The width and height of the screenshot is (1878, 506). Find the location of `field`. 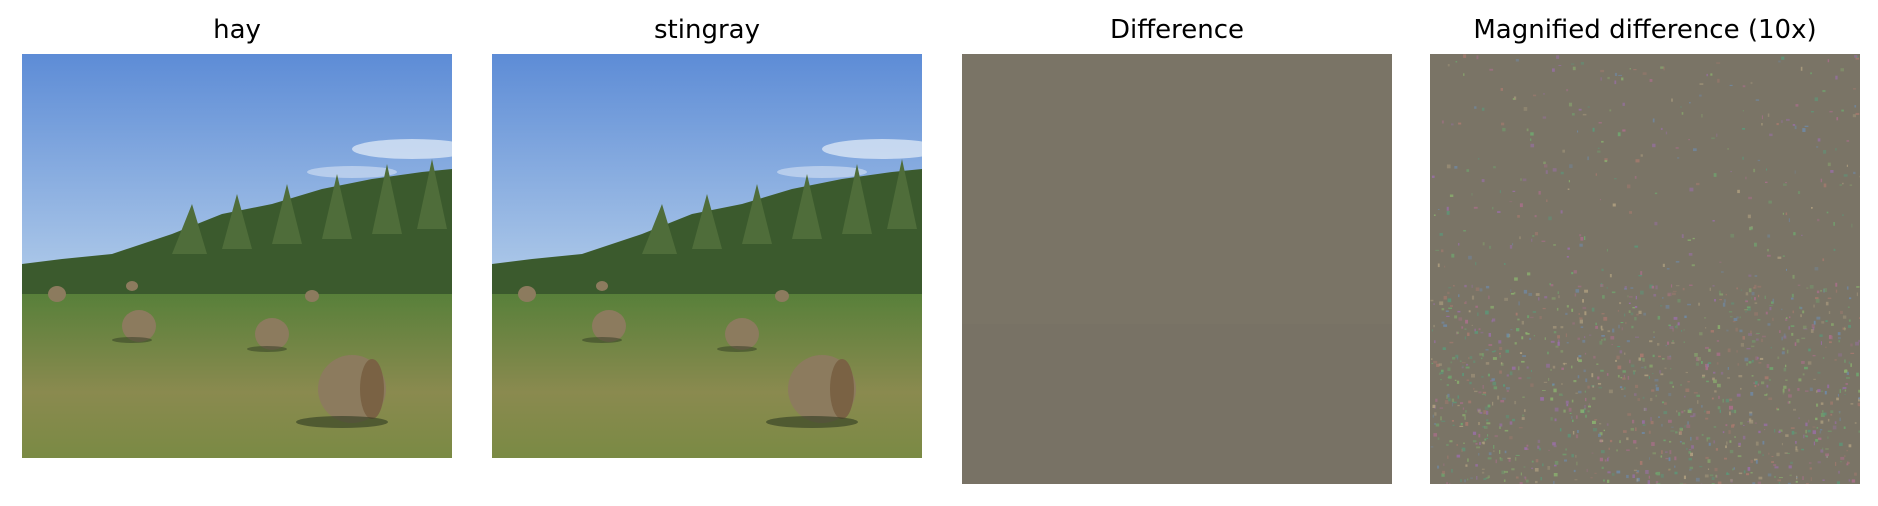

field is located at coordinates (237, 376).